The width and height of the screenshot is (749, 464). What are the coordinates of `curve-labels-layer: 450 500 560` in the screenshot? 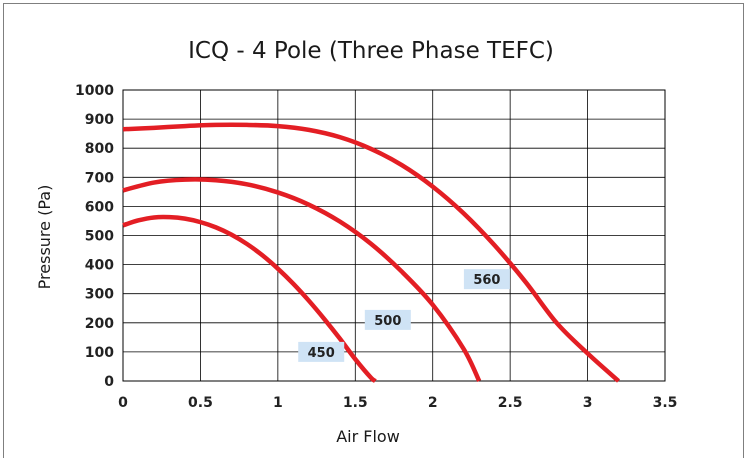 It's located at (404, 315).